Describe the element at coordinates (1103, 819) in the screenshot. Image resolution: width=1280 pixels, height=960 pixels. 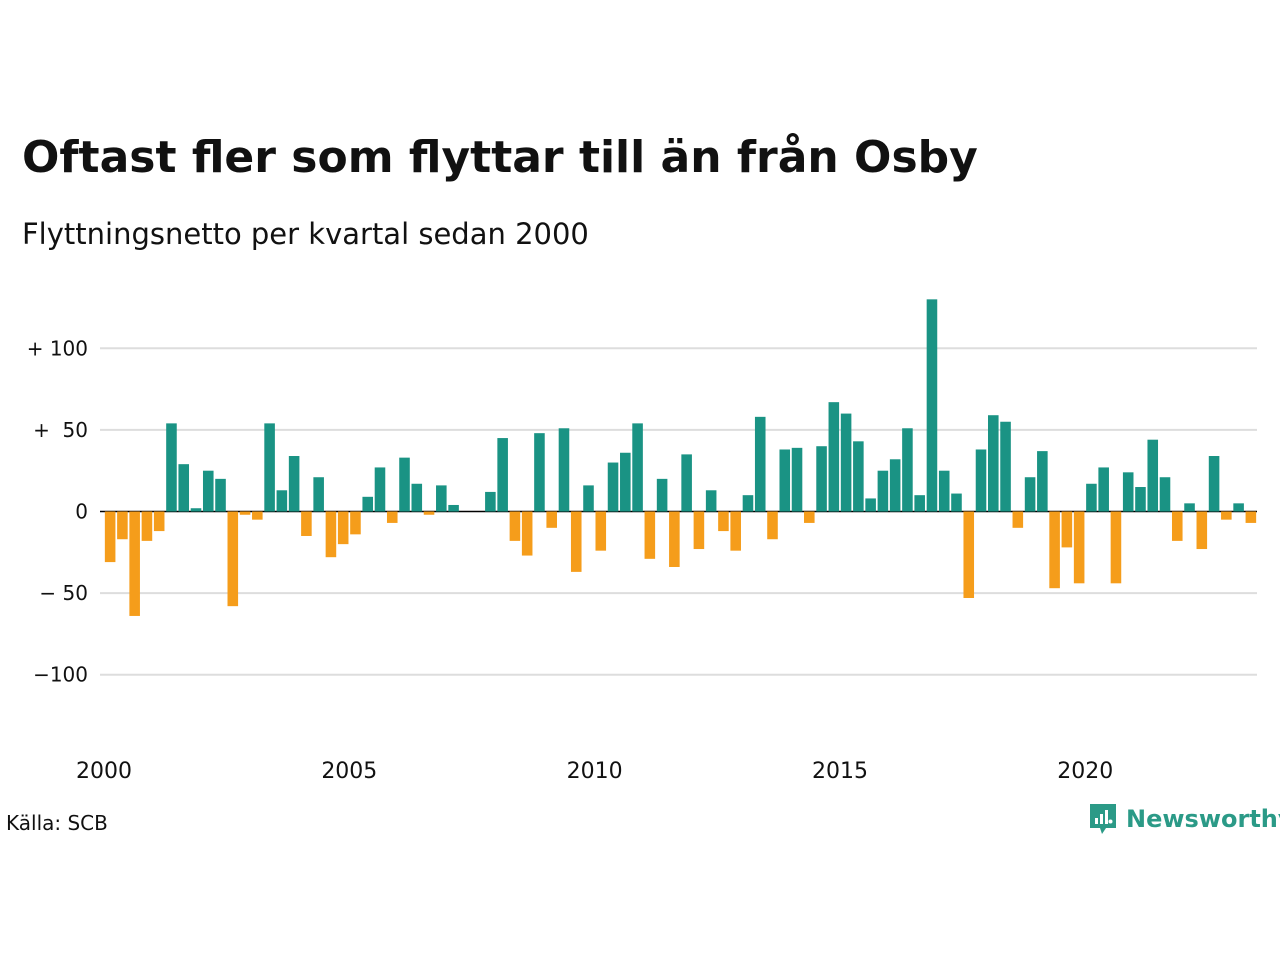
I see `newsworthy-logo-icon` at that location.